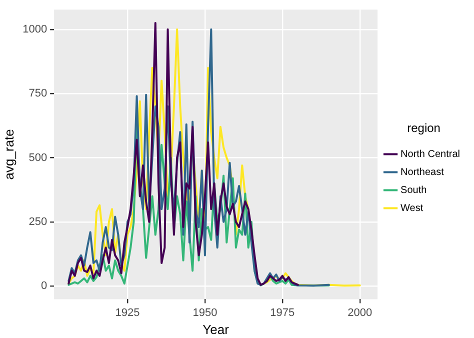 The width and height of the screenshot is (474, 338). I want to click on x-tick-label: 1950, so click(205, 312).